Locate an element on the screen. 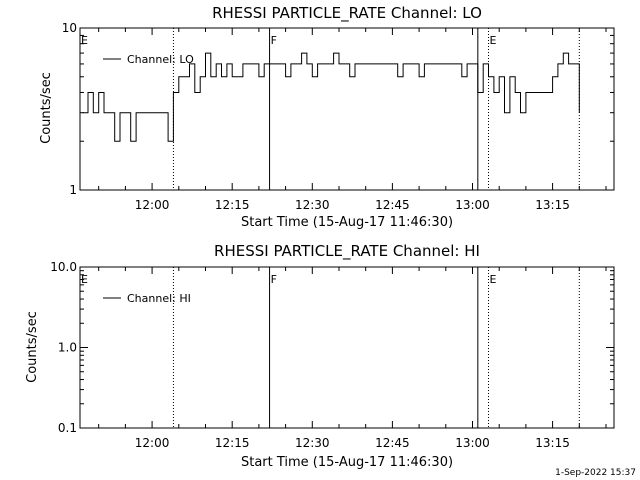 This screenshot has height=480, width=640. series-line-lo is located at coordinates (331, 97).